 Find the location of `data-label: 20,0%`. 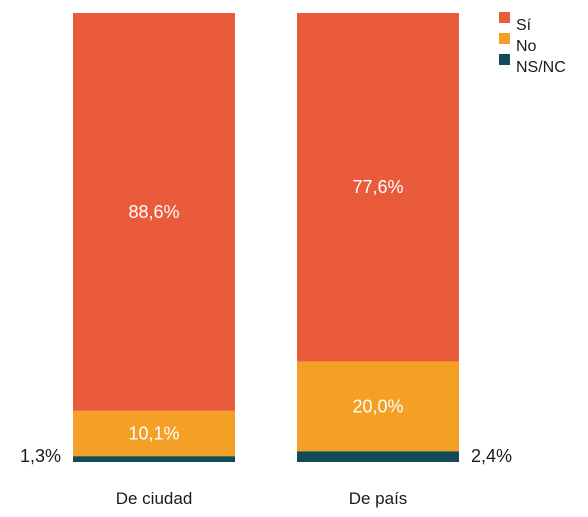

data-label: 20,0% is located at coordinates (377, 406).